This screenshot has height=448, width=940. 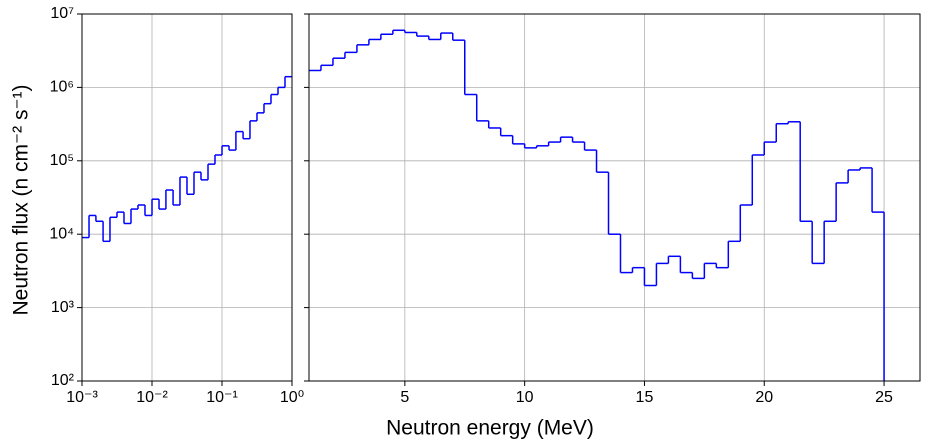 What do you see at coordinates (62, 160) in the screenshot?
I see `y-tick-label: 10⁵` at bounding box center [62, 160].